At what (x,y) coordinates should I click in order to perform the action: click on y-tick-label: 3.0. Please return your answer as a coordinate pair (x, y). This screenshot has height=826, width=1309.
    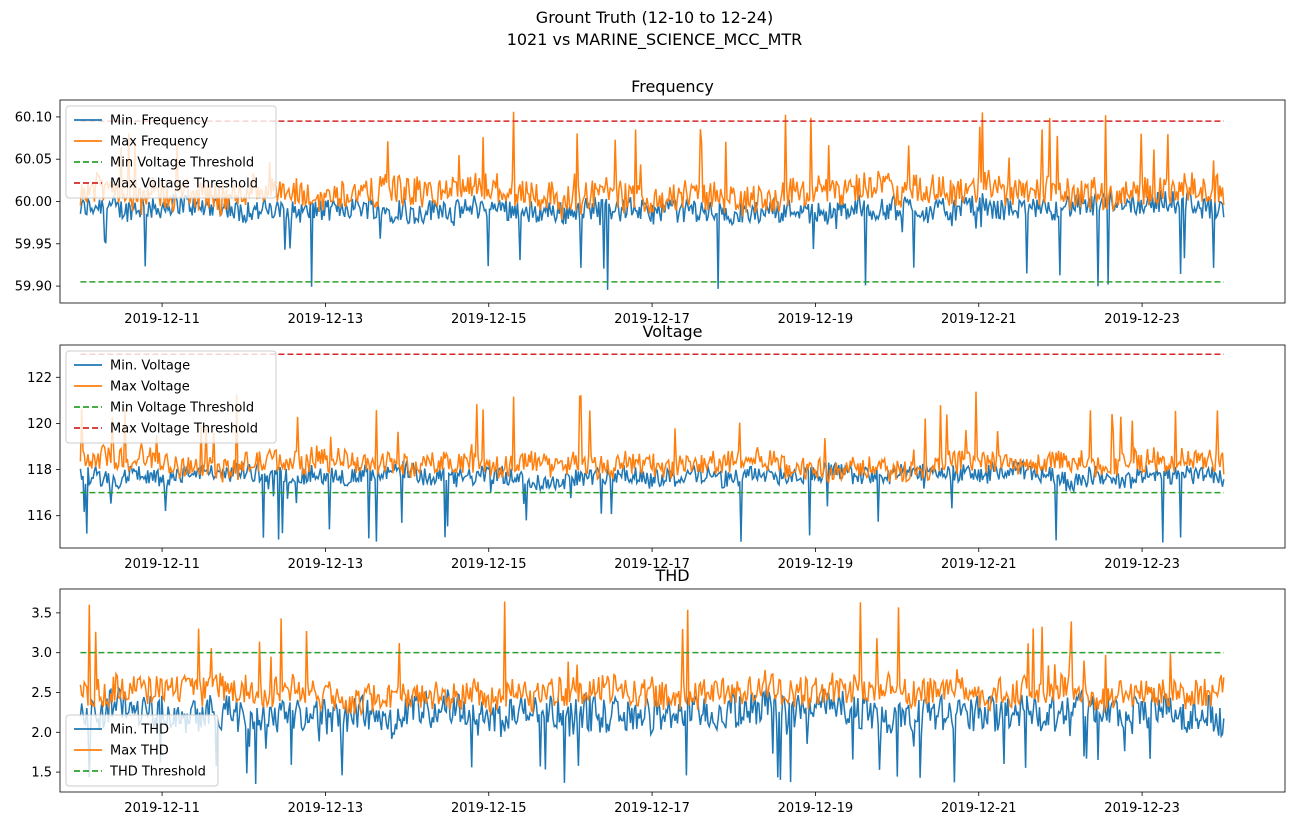
    Looking at the image, I should click on (41, 653).